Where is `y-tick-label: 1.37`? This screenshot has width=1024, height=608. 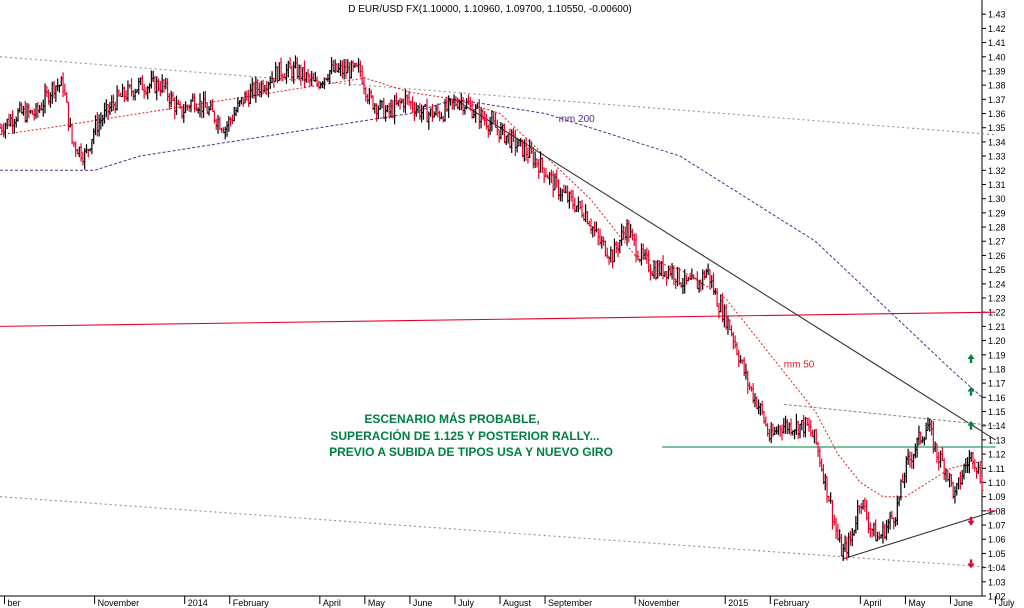 y-tick-label: 1.37 is located at coordinates (997, 100).